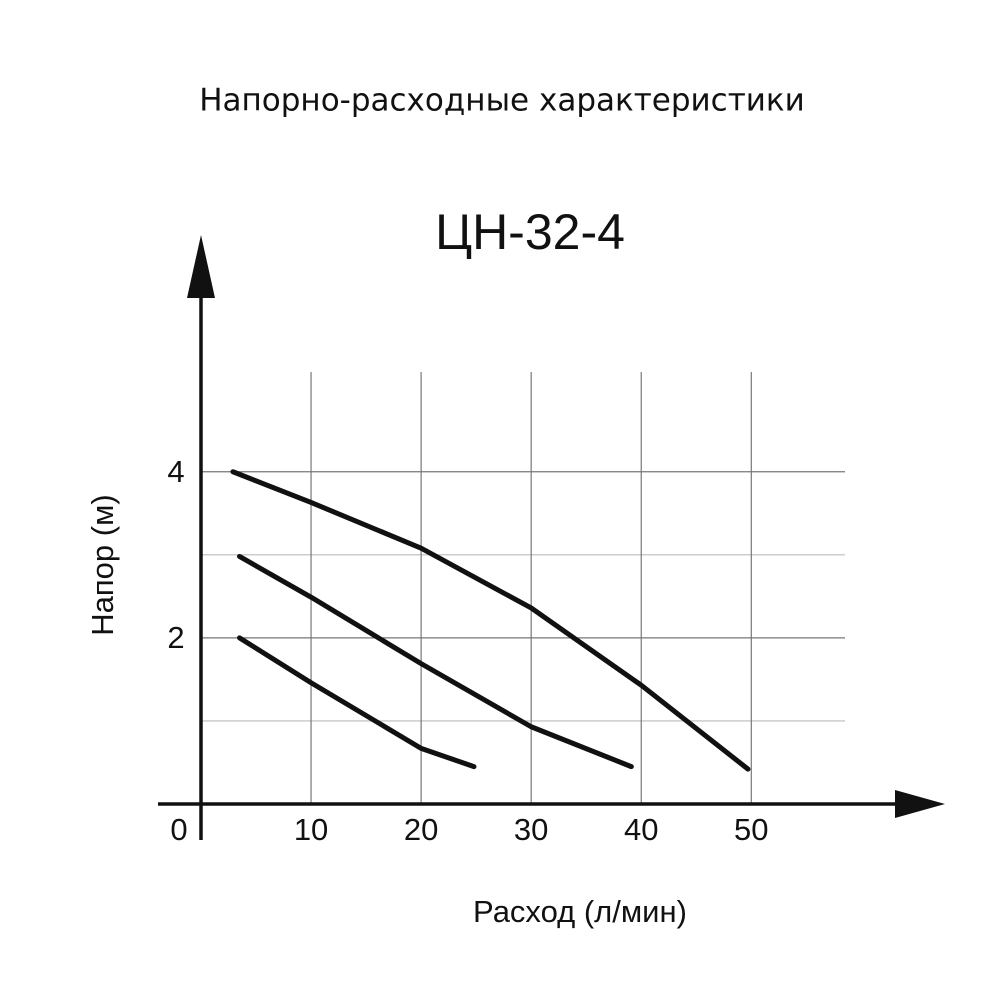 The height and width of the screenshot is (1000, 1000). I want to click on y-tick-label: 2, so click(175, 637).